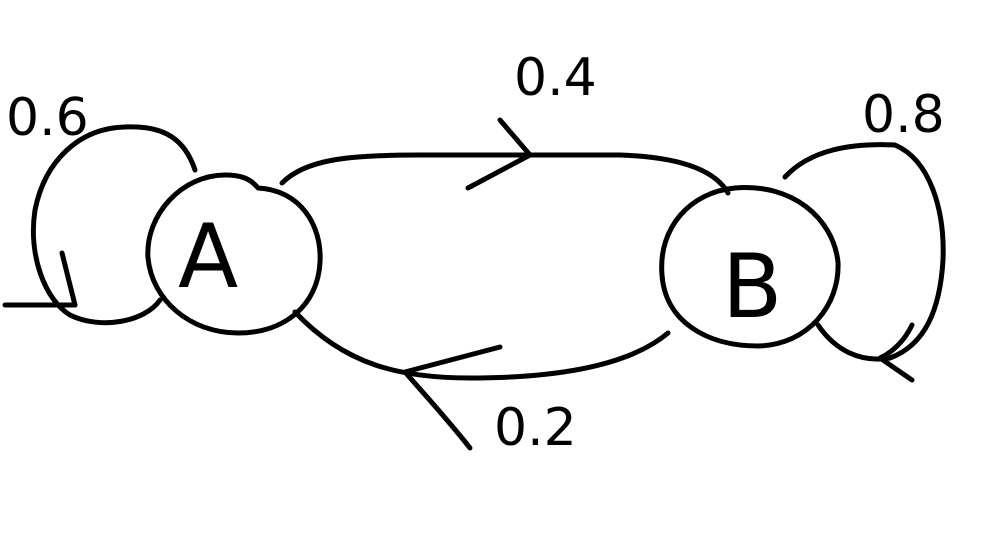 The height and width of the screenshot is (553, 1007). Describe the element at coordinates (864, 262) in the screenshot. I see `edge-self-loop-b` at that location.